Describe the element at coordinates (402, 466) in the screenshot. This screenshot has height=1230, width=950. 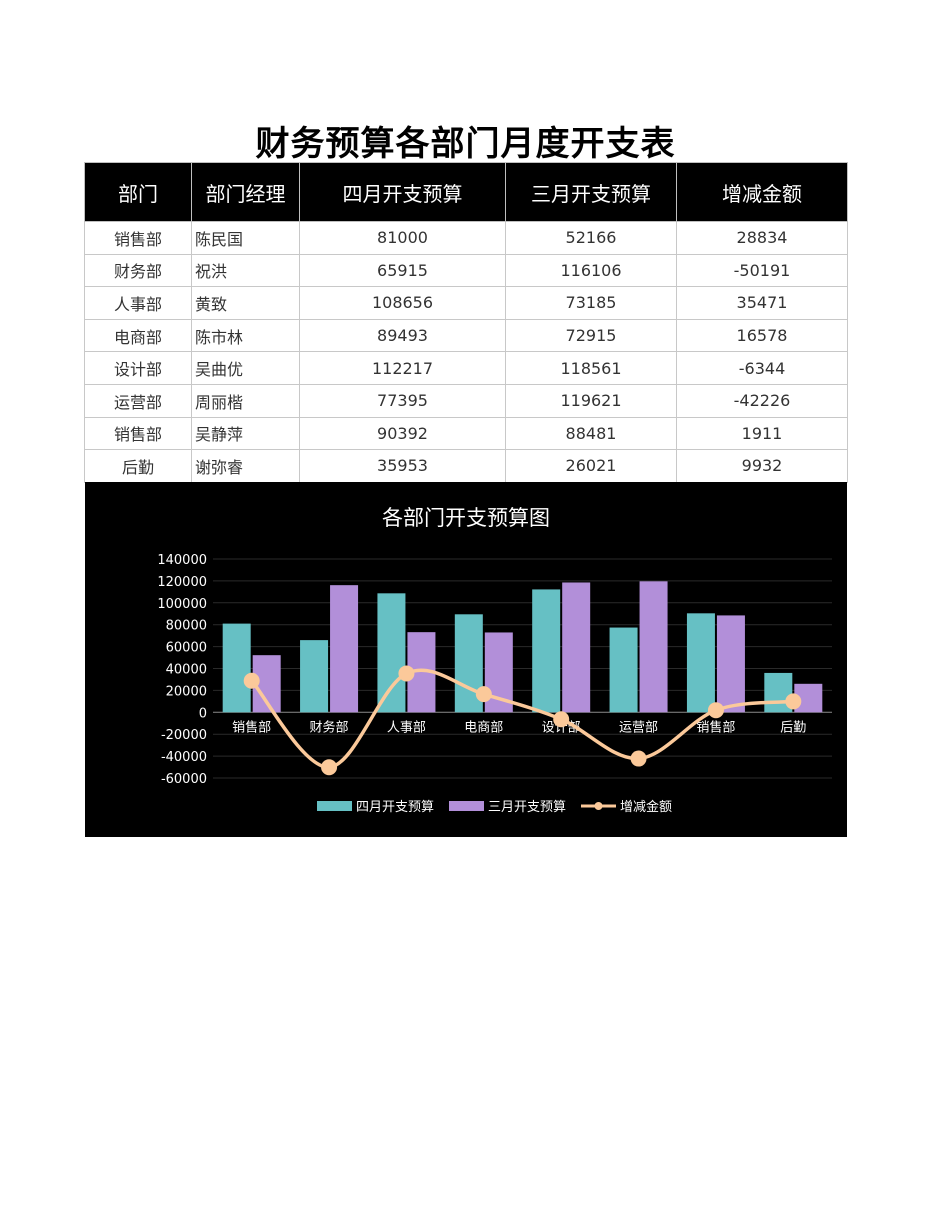
I see `cell-april: 35953` at that location.